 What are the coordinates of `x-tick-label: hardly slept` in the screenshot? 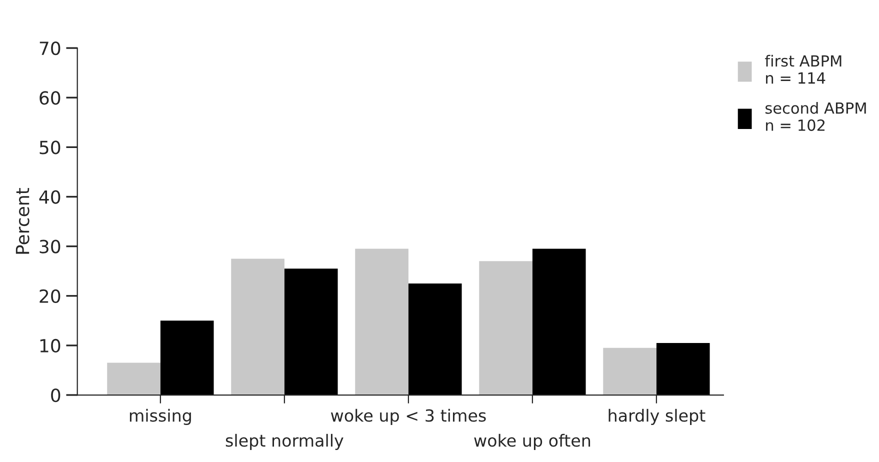 It's located at (657, 417).